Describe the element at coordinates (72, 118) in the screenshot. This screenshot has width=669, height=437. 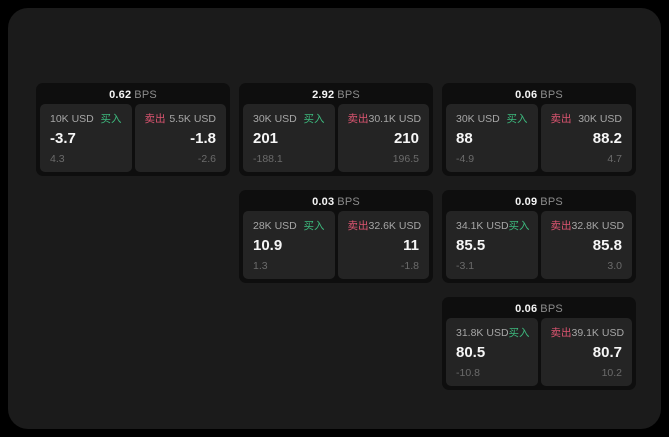
I see `buy-size-label: 10K USD` at that location.